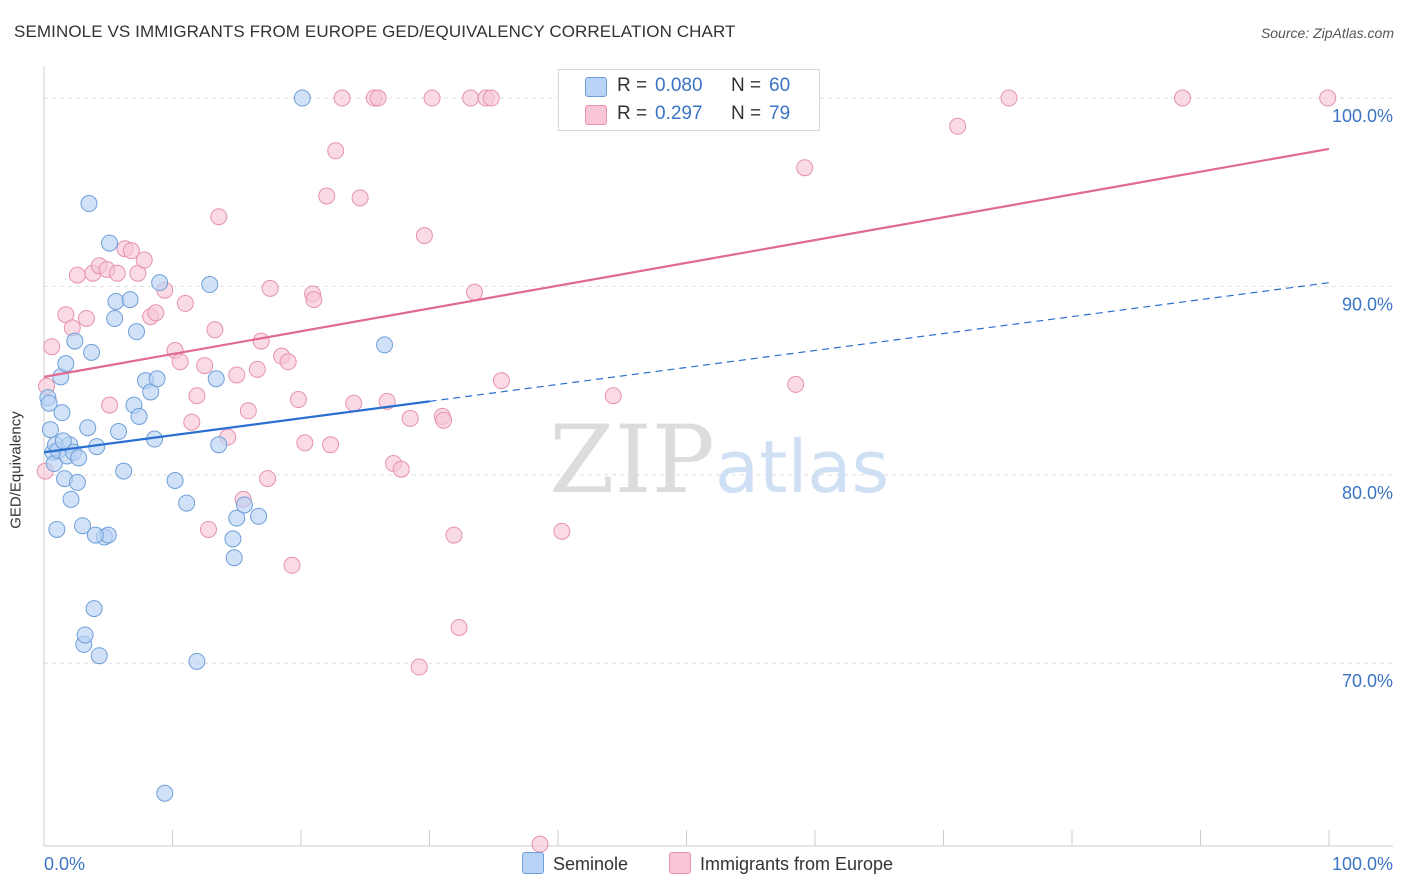 The width and height of the screenshot is (1406, 892). I want to click on seminole-trend-extension, so click(879, 342).